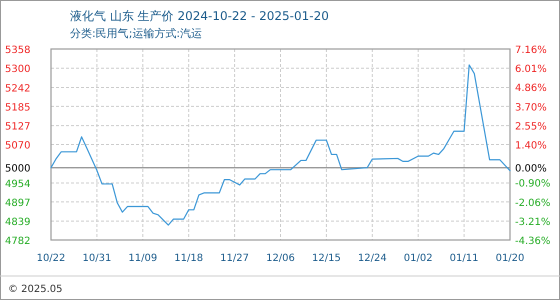  I want to click on x-tick-label: 12/15, so click(326, 258).